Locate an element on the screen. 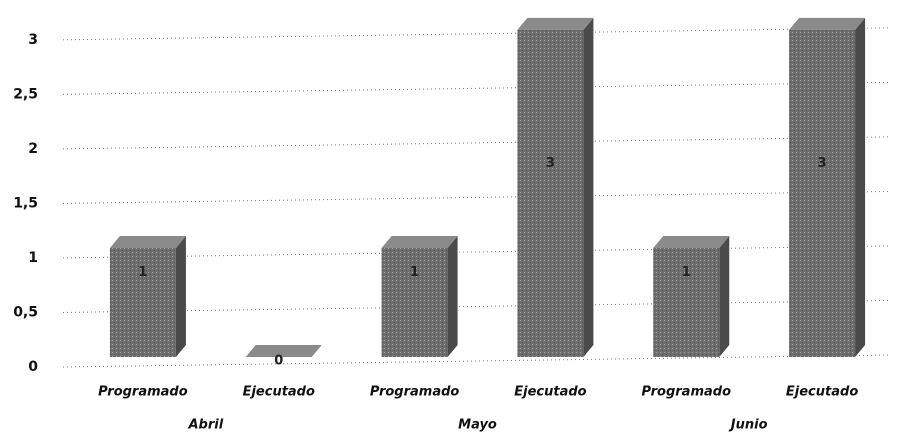  y-tick-label: 2,5 is located at coordinates (25, 94).